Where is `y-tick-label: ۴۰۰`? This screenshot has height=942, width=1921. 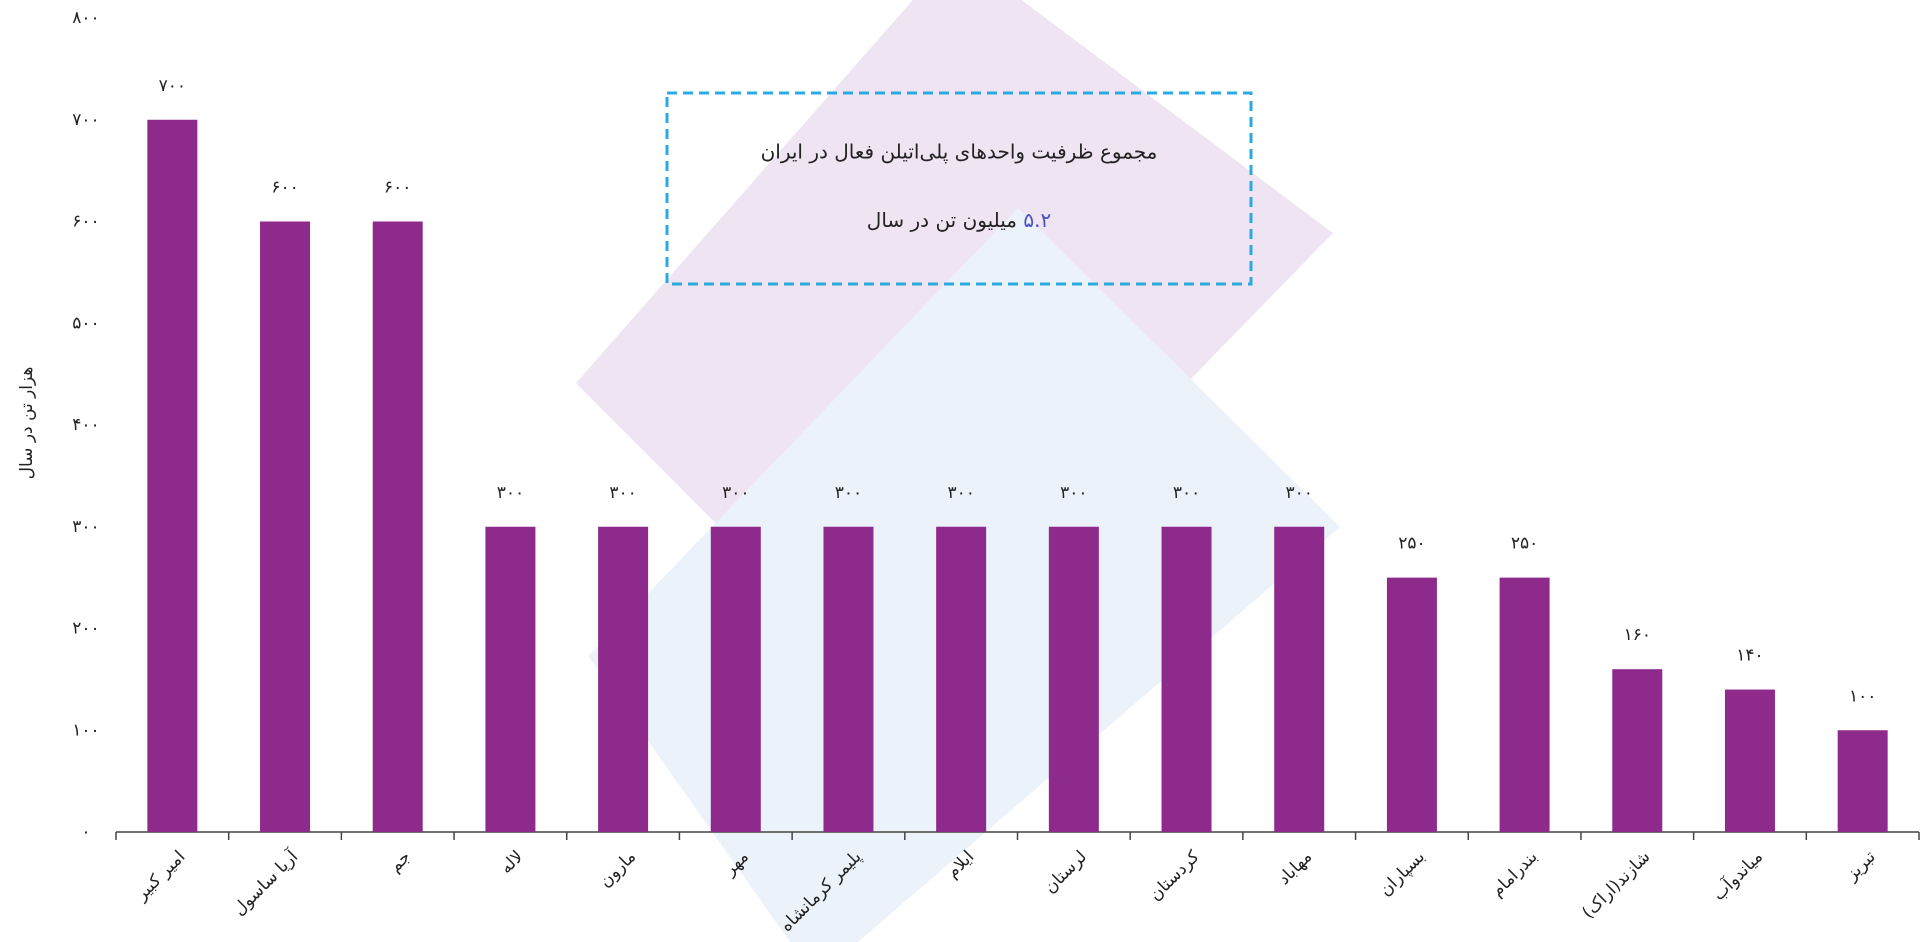
y-tick-label: ۴۰۰ is located at coordinates (85, 425).